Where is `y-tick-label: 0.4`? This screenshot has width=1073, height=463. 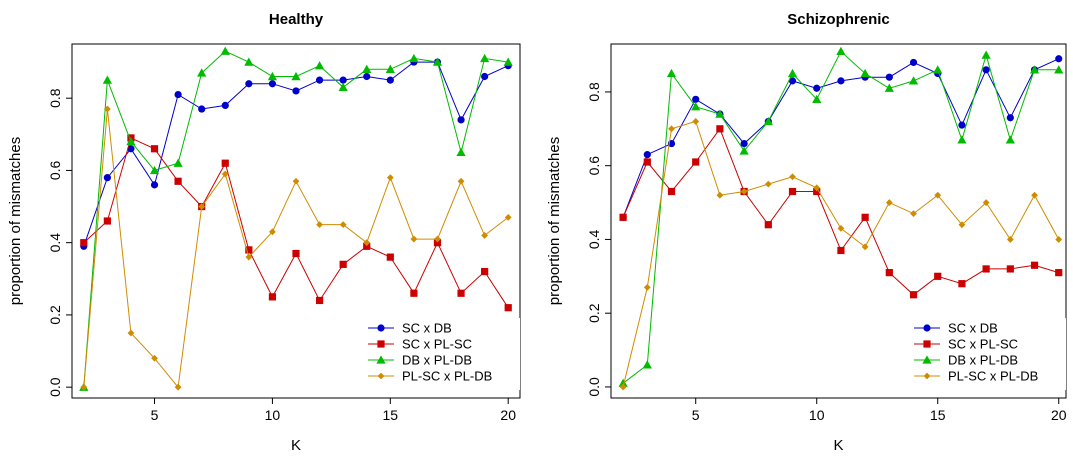
y-tick-label: 0.4 is located at coordinates (55, 243).